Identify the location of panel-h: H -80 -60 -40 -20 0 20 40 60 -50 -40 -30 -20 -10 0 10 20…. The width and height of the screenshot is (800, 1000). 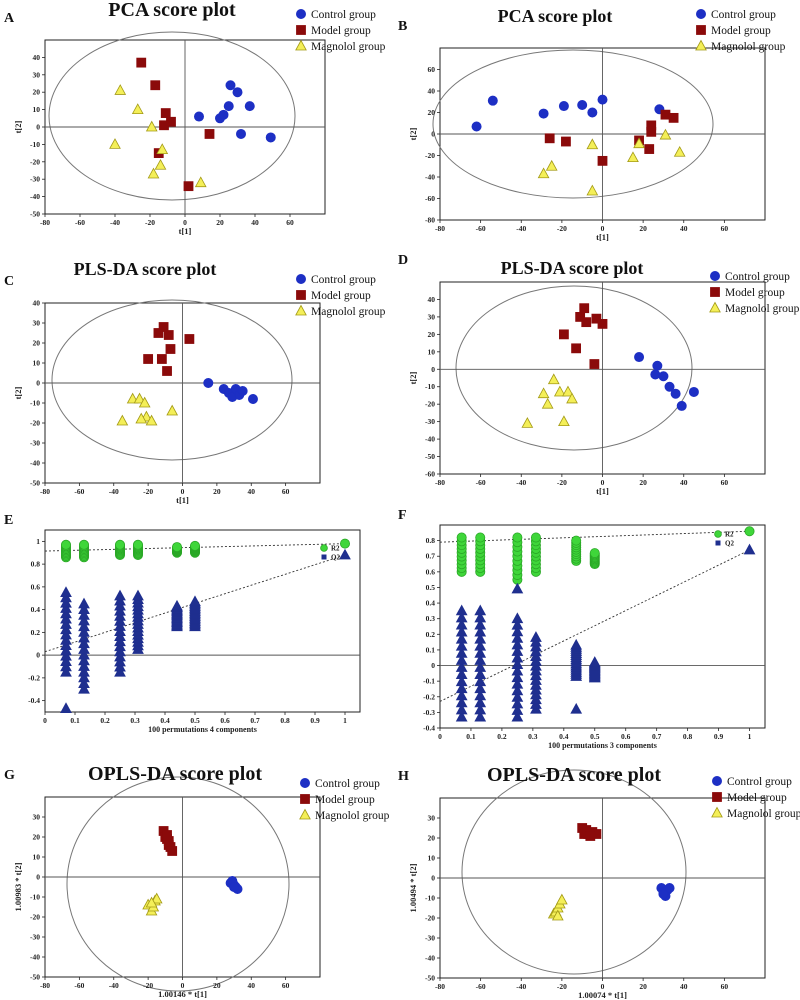
(599, 882).